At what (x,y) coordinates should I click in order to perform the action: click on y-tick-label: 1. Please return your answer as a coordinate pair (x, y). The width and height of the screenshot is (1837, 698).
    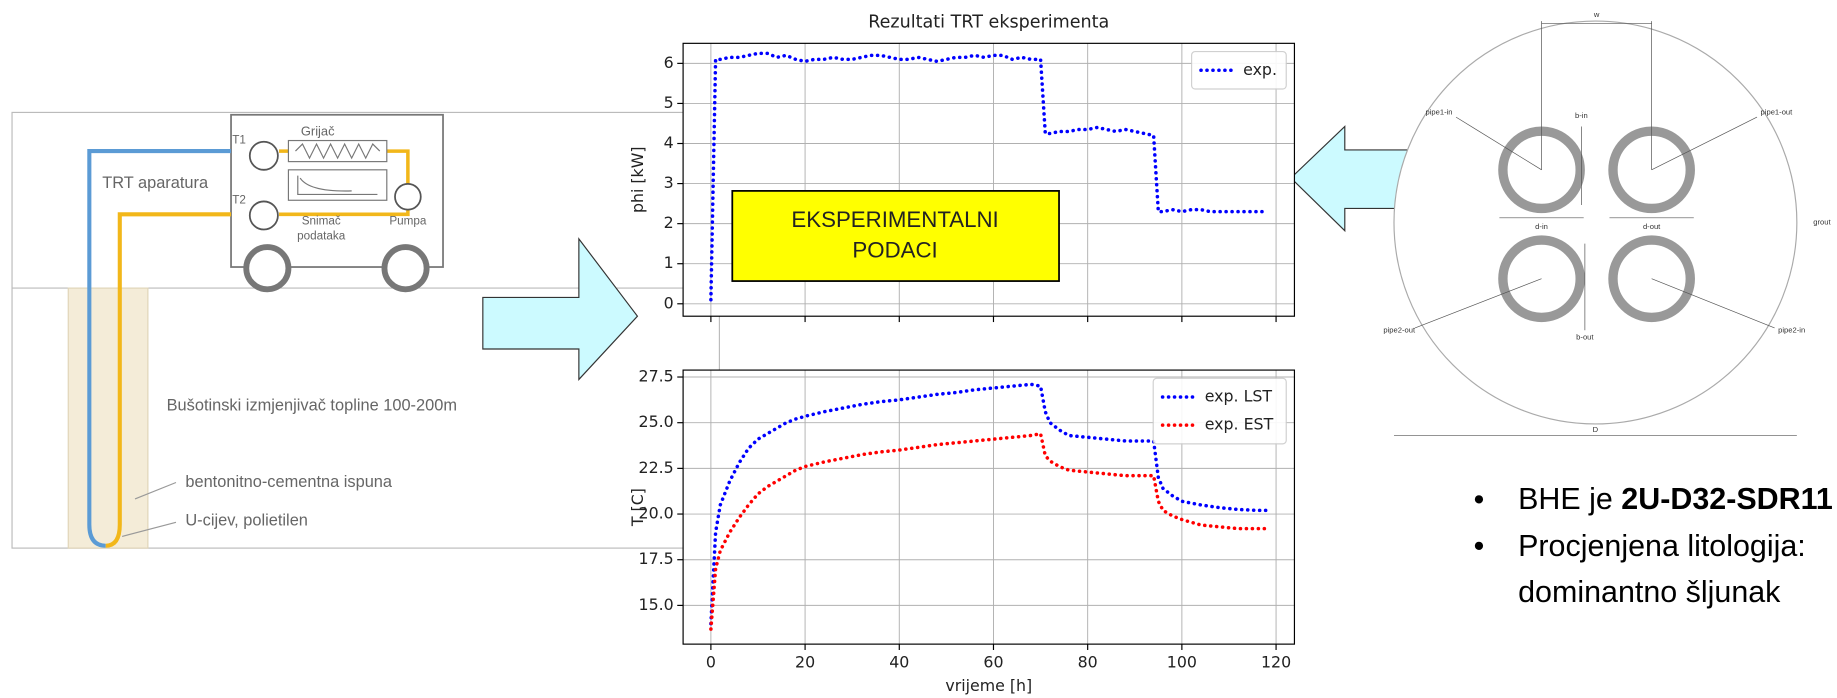
    Looking at the image, I should click on (669, 262).